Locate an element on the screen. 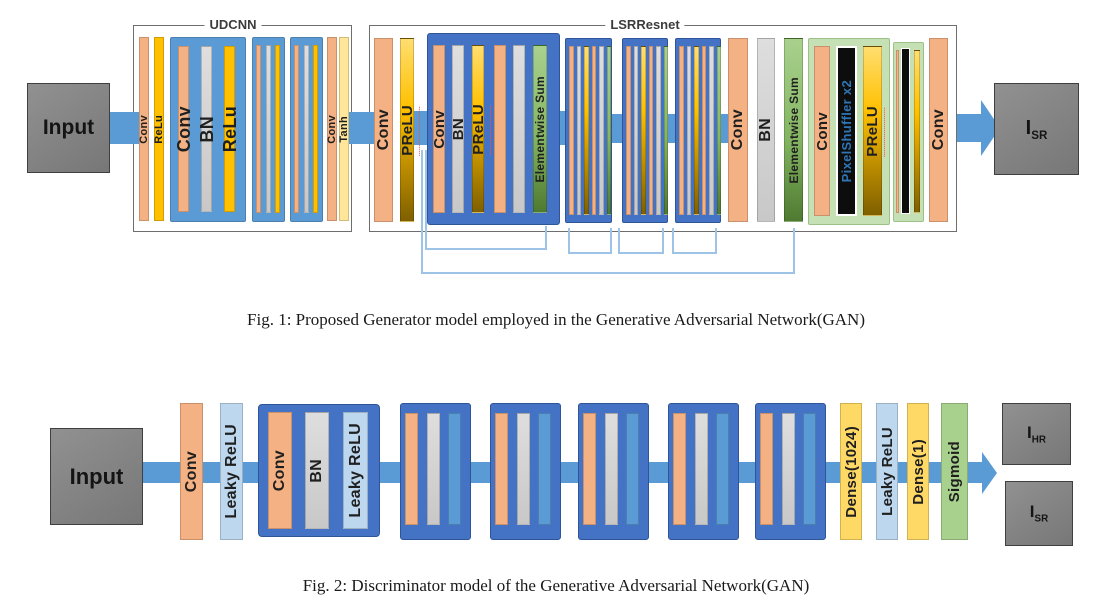 This screenshot has width=1112, height=605. sigmoid-bar: Sigmoid is located at coordinates (954, 471).